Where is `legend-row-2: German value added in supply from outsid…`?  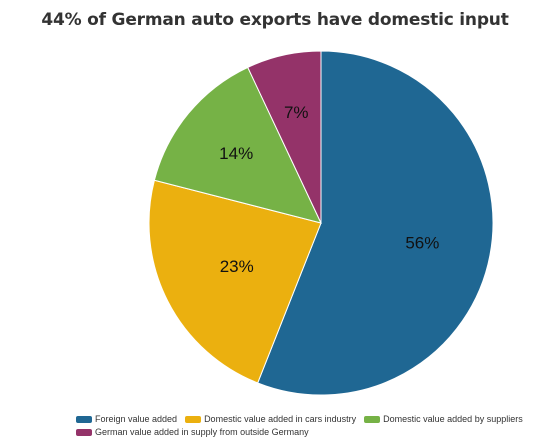
legend-row-2: German value added in supply from outsid… is located at coordinates (311, 432).